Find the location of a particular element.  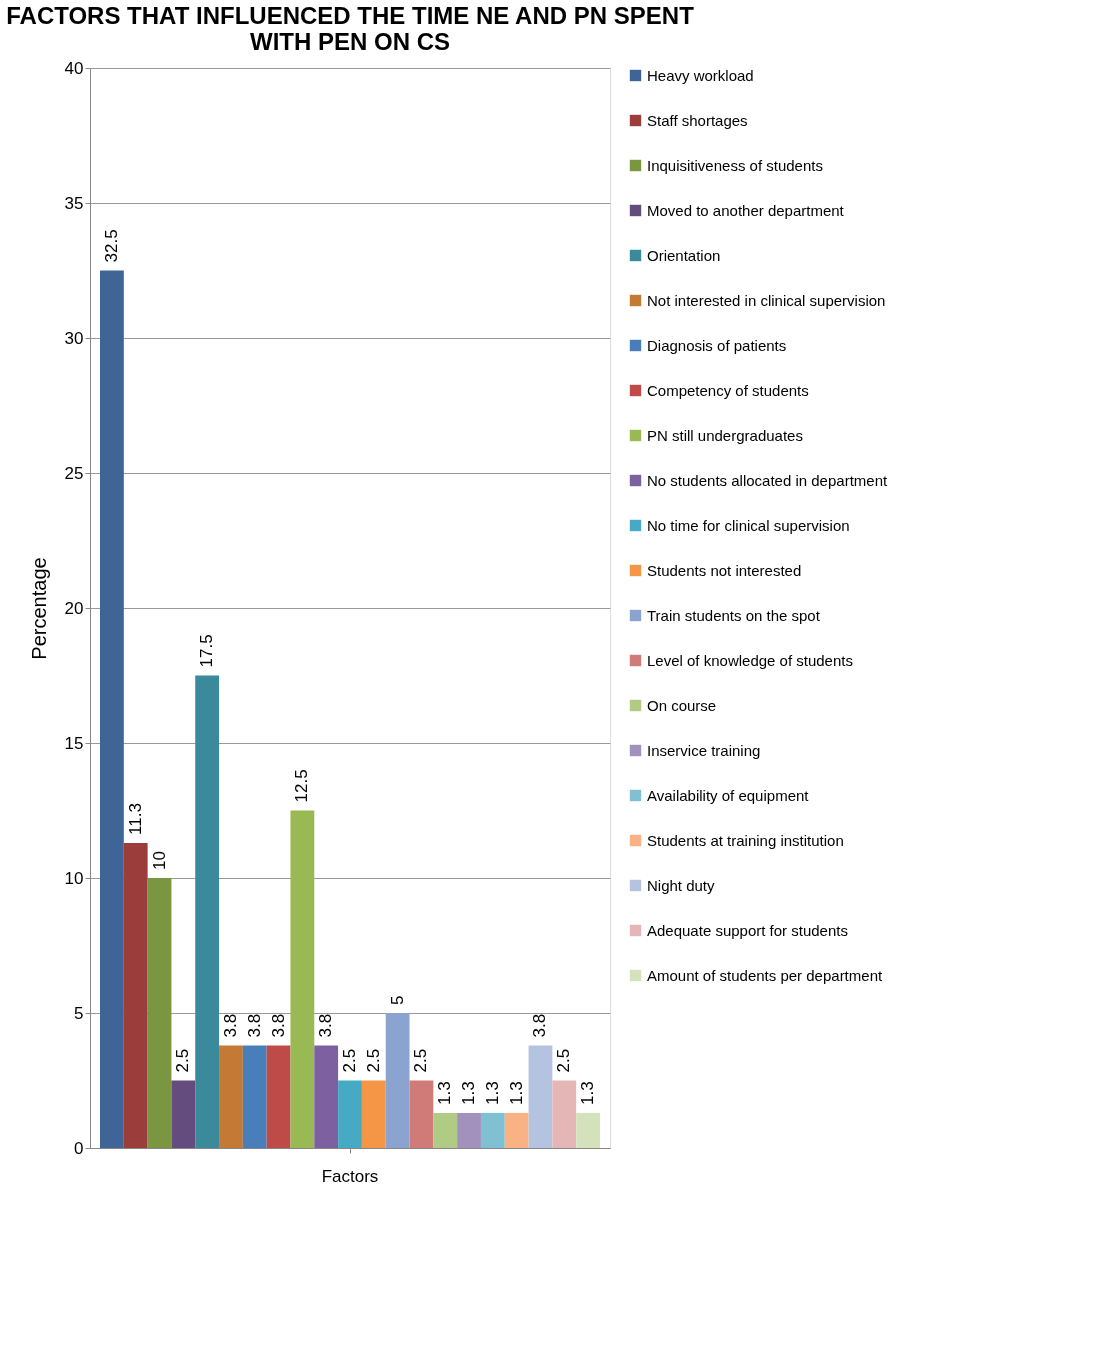

legend-label: Adequate support for students is located at coordinates (747, 930).